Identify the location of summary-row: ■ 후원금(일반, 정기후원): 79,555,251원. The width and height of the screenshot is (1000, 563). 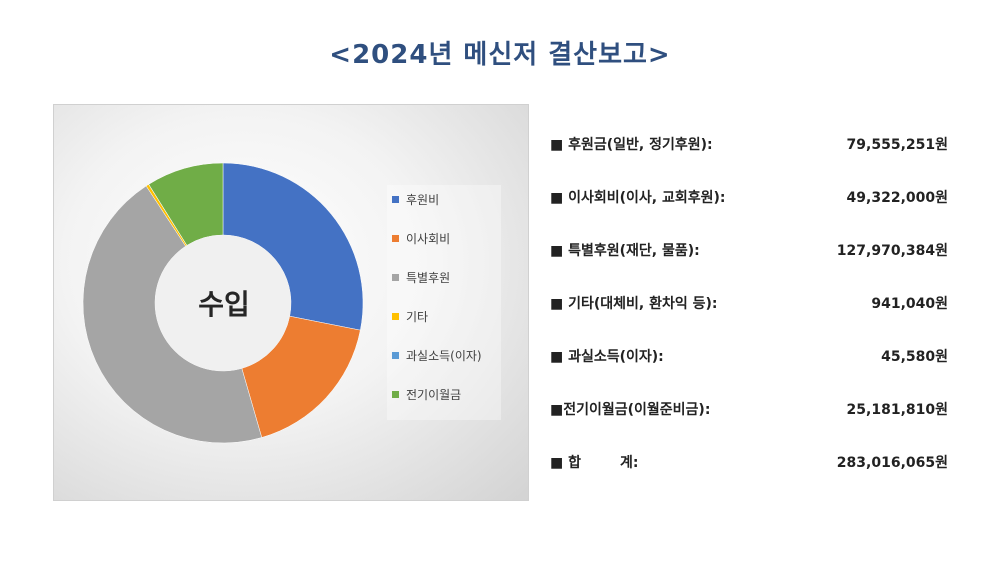
(750, 142).